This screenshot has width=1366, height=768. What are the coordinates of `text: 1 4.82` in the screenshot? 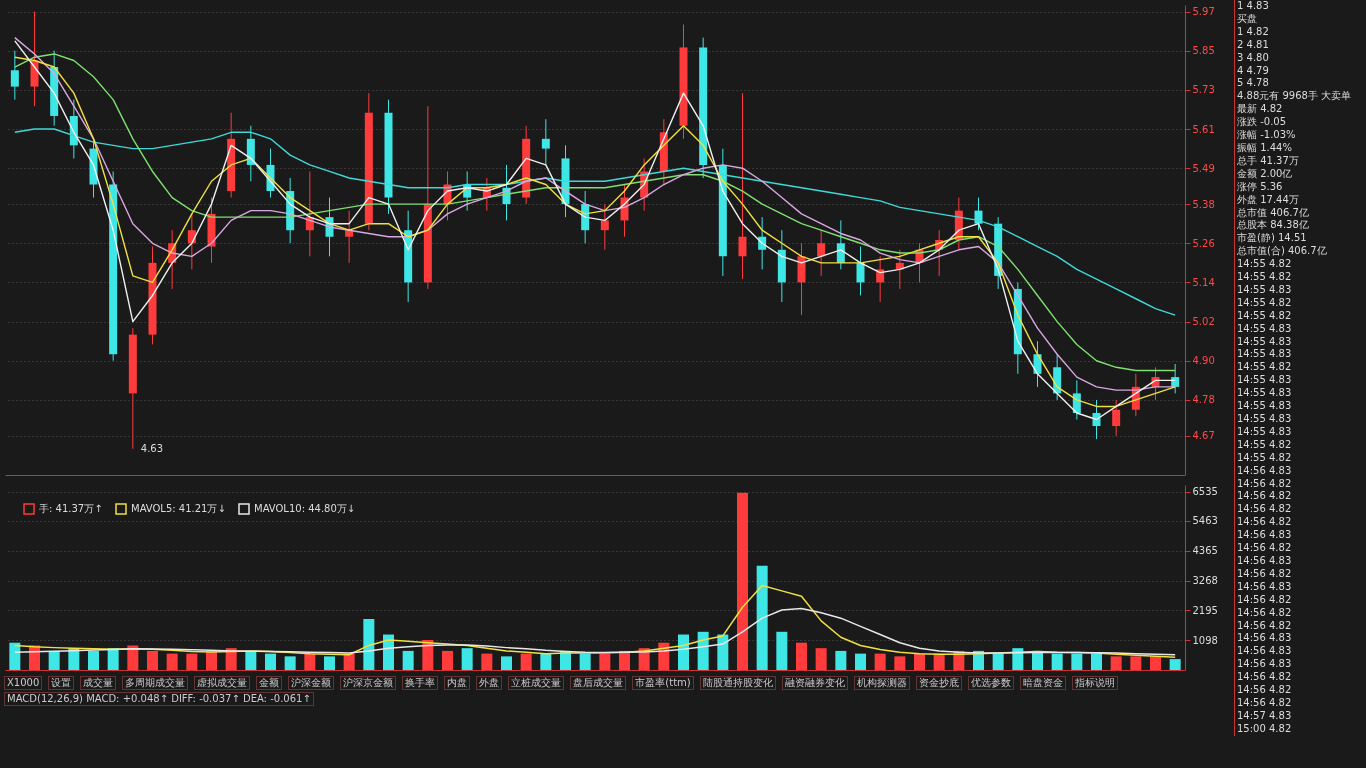 It's located at (1253, 32).